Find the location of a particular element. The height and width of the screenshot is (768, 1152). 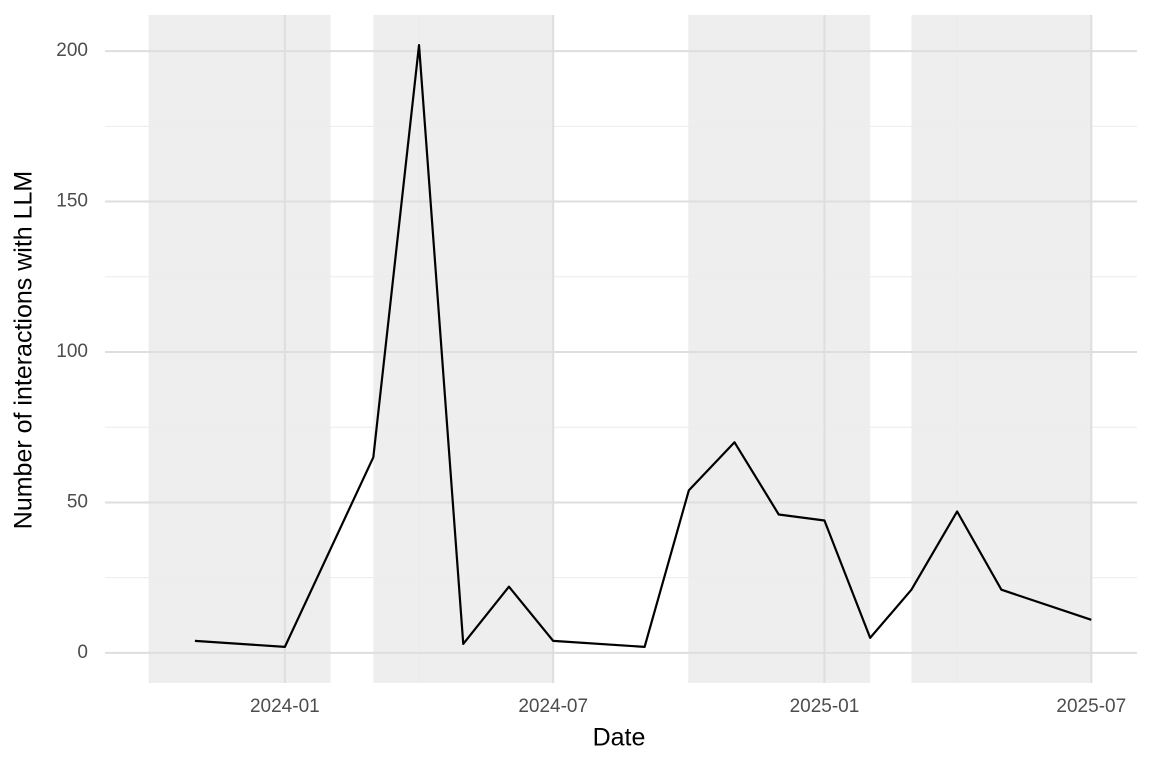

y-tick-label: 150 is located at coordinates (72, 201).